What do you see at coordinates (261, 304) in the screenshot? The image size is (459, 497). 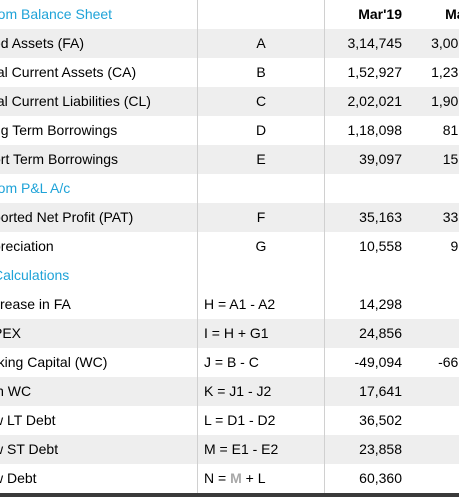 I see `formula-cell: H = A1 - A2` at bounding box center [261, 304].